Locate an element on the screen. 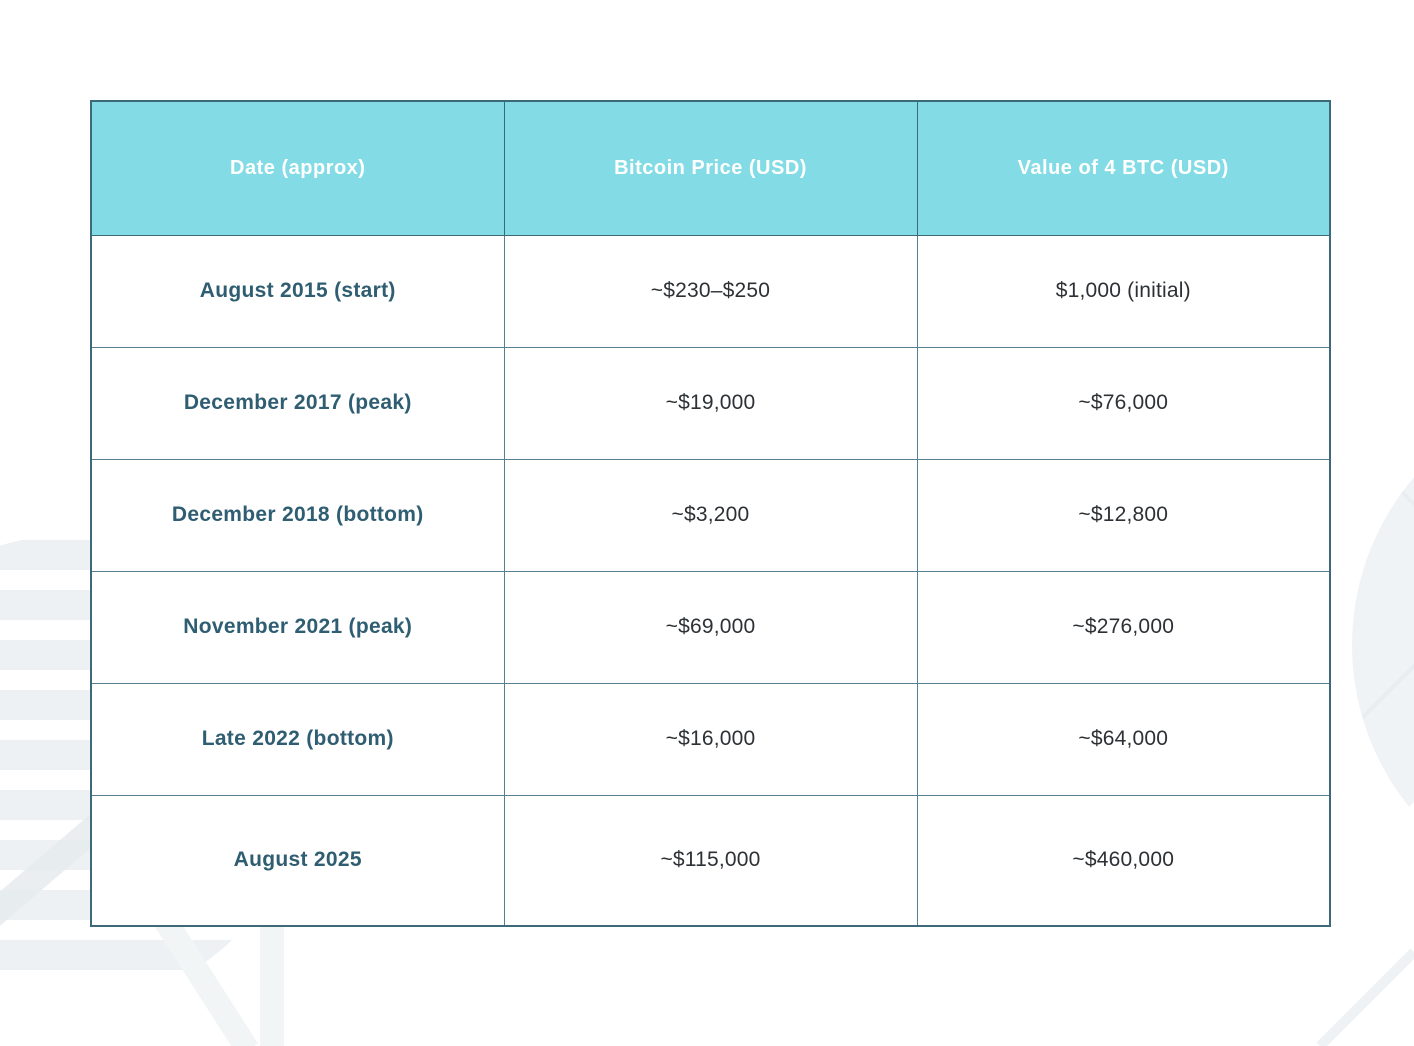  date-cell: November 2021 (peak) is located at coordinates (297, 627).